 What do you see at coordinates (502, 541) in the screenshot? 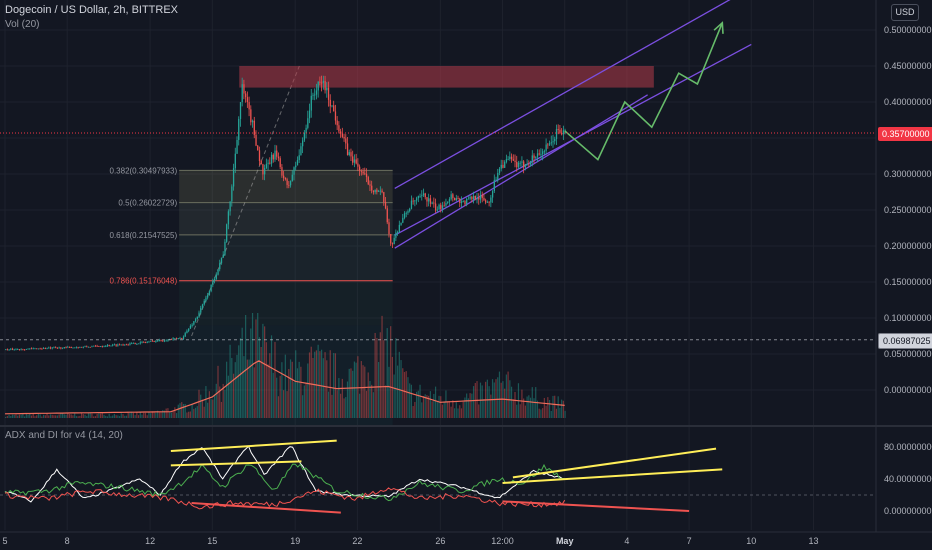
I see `time-axis-label-7: 12:00` at bounding box center [502, 541].